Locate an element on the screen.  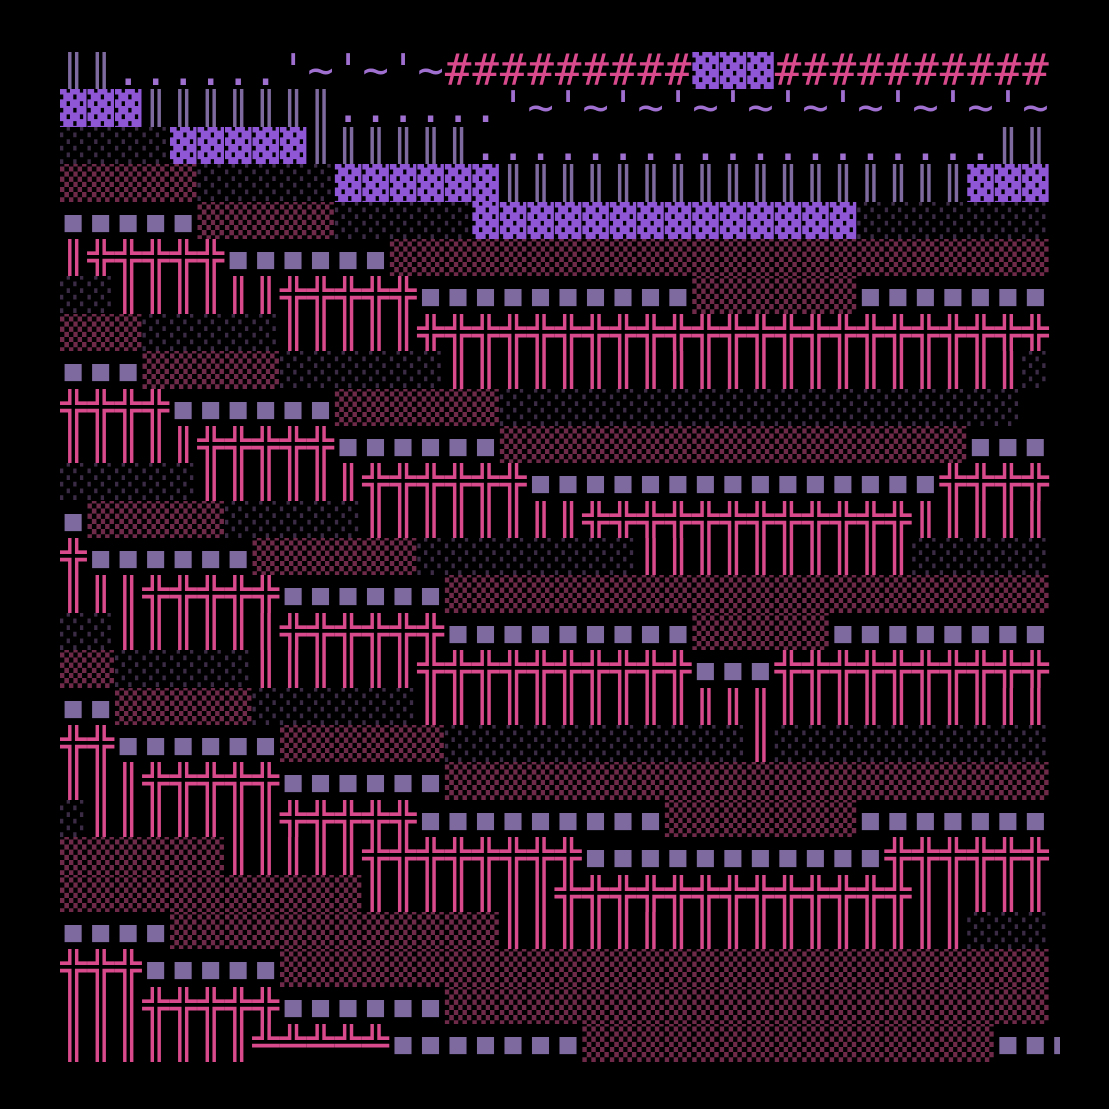
glyph-run: ▪▪▪ is located at coordinates (733, 669).